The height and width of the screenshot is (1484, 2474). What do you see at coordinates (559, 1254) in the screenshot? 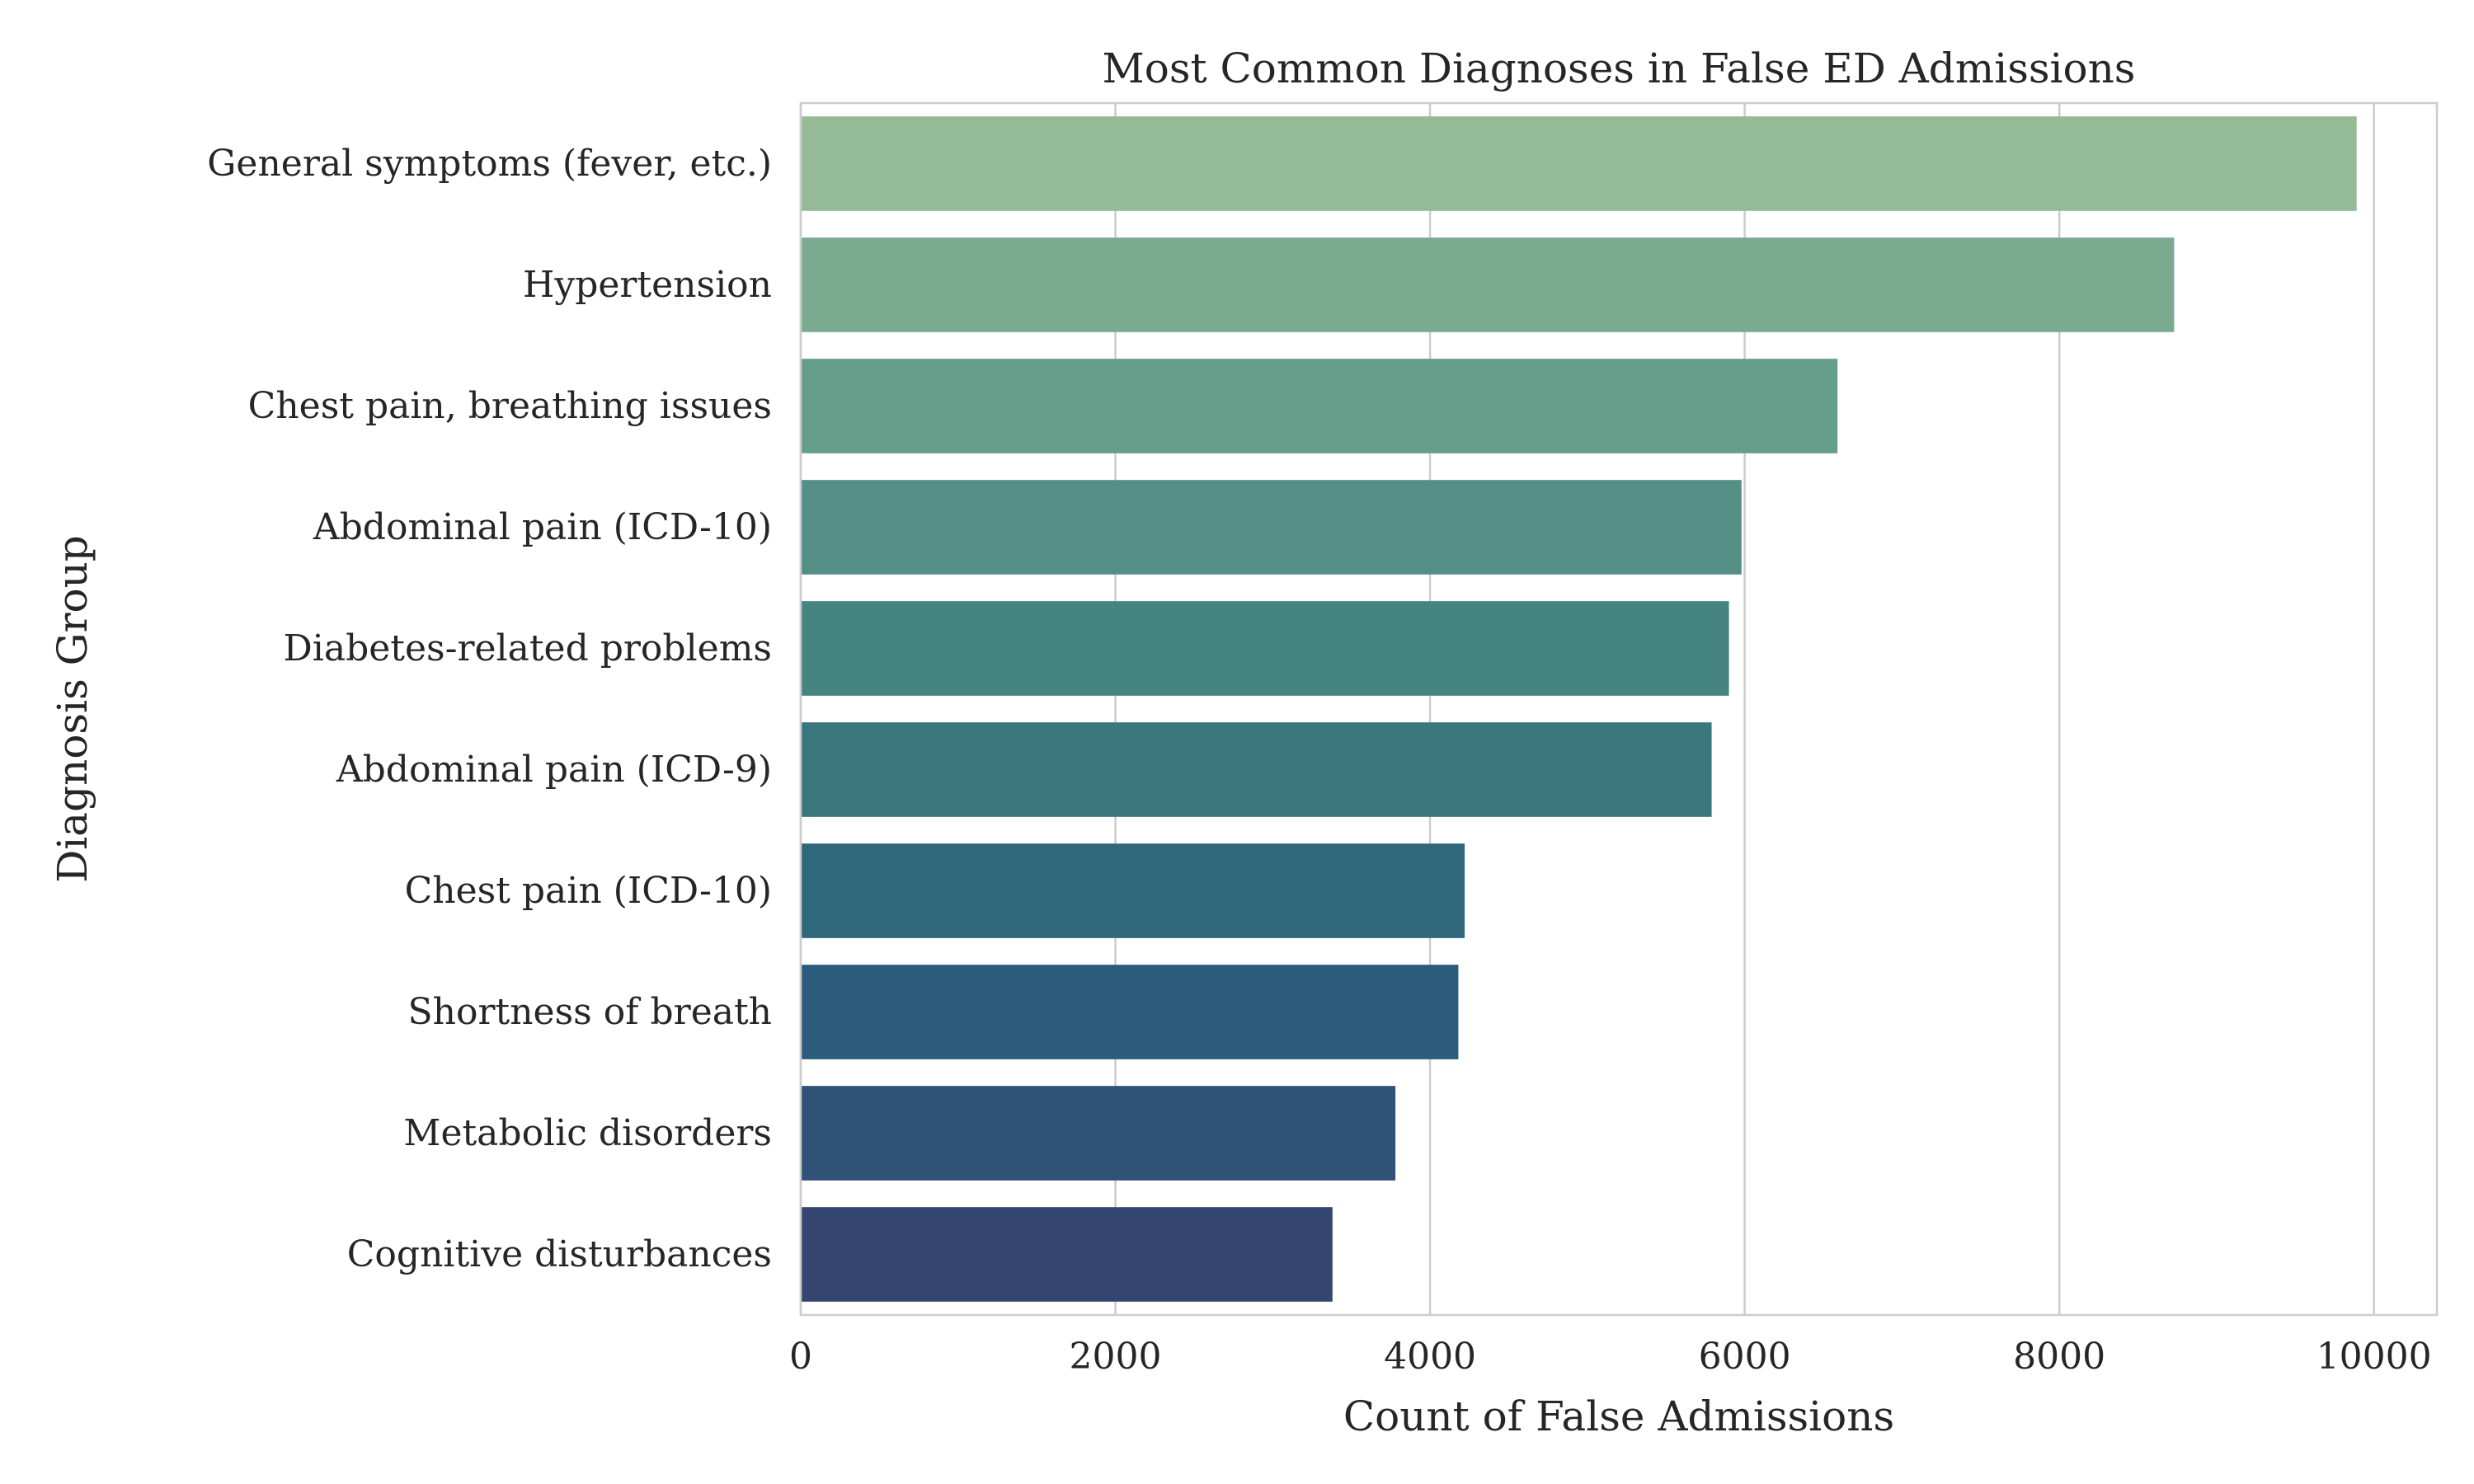
I see `category-label-10: Cognitive disturbances` at bounding box center [559, 1254].